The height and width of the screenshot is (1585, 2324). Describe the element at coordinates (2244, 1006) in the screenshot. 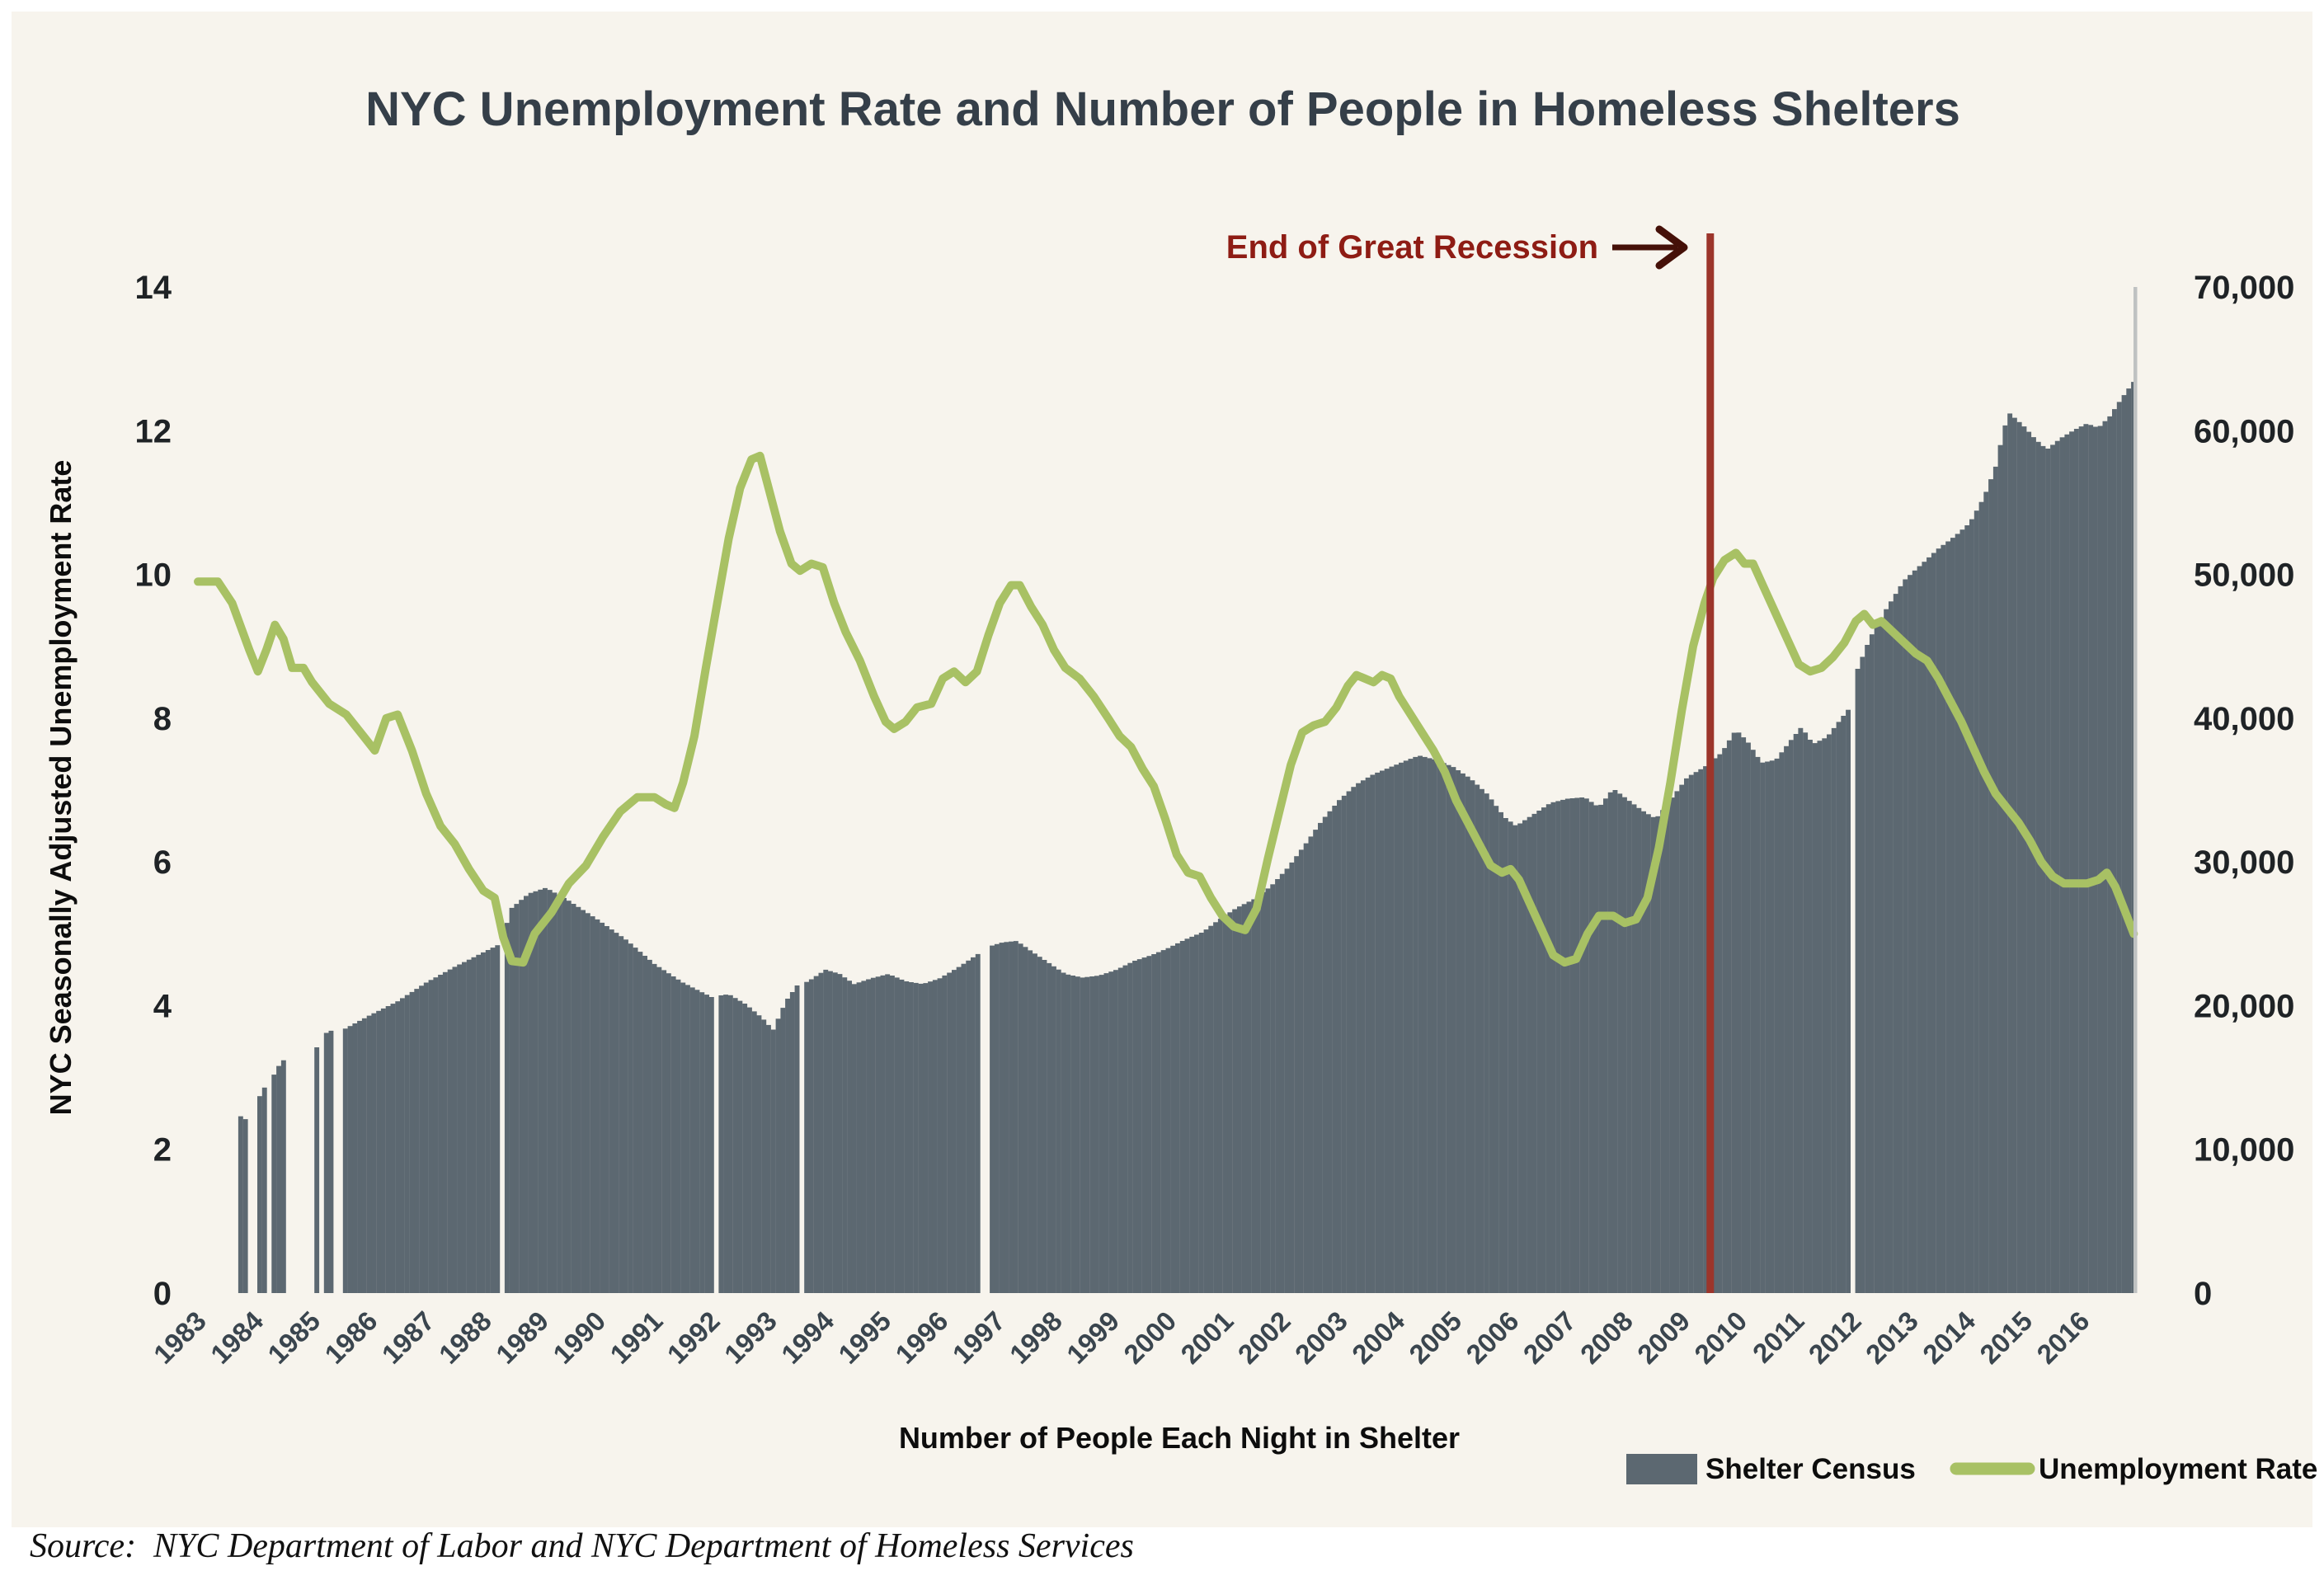

I see `y-right-tick-label: 20,000` at that location.